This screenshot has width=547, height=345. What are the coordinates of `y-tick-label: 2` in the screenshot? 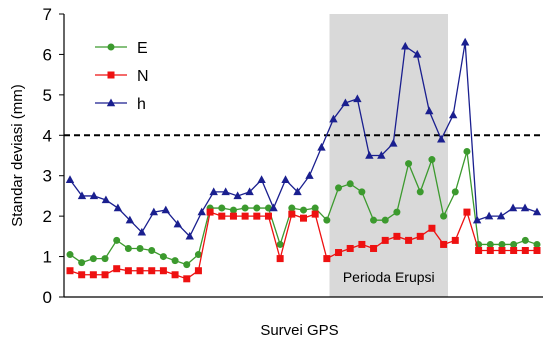 It's located at (47, 216).